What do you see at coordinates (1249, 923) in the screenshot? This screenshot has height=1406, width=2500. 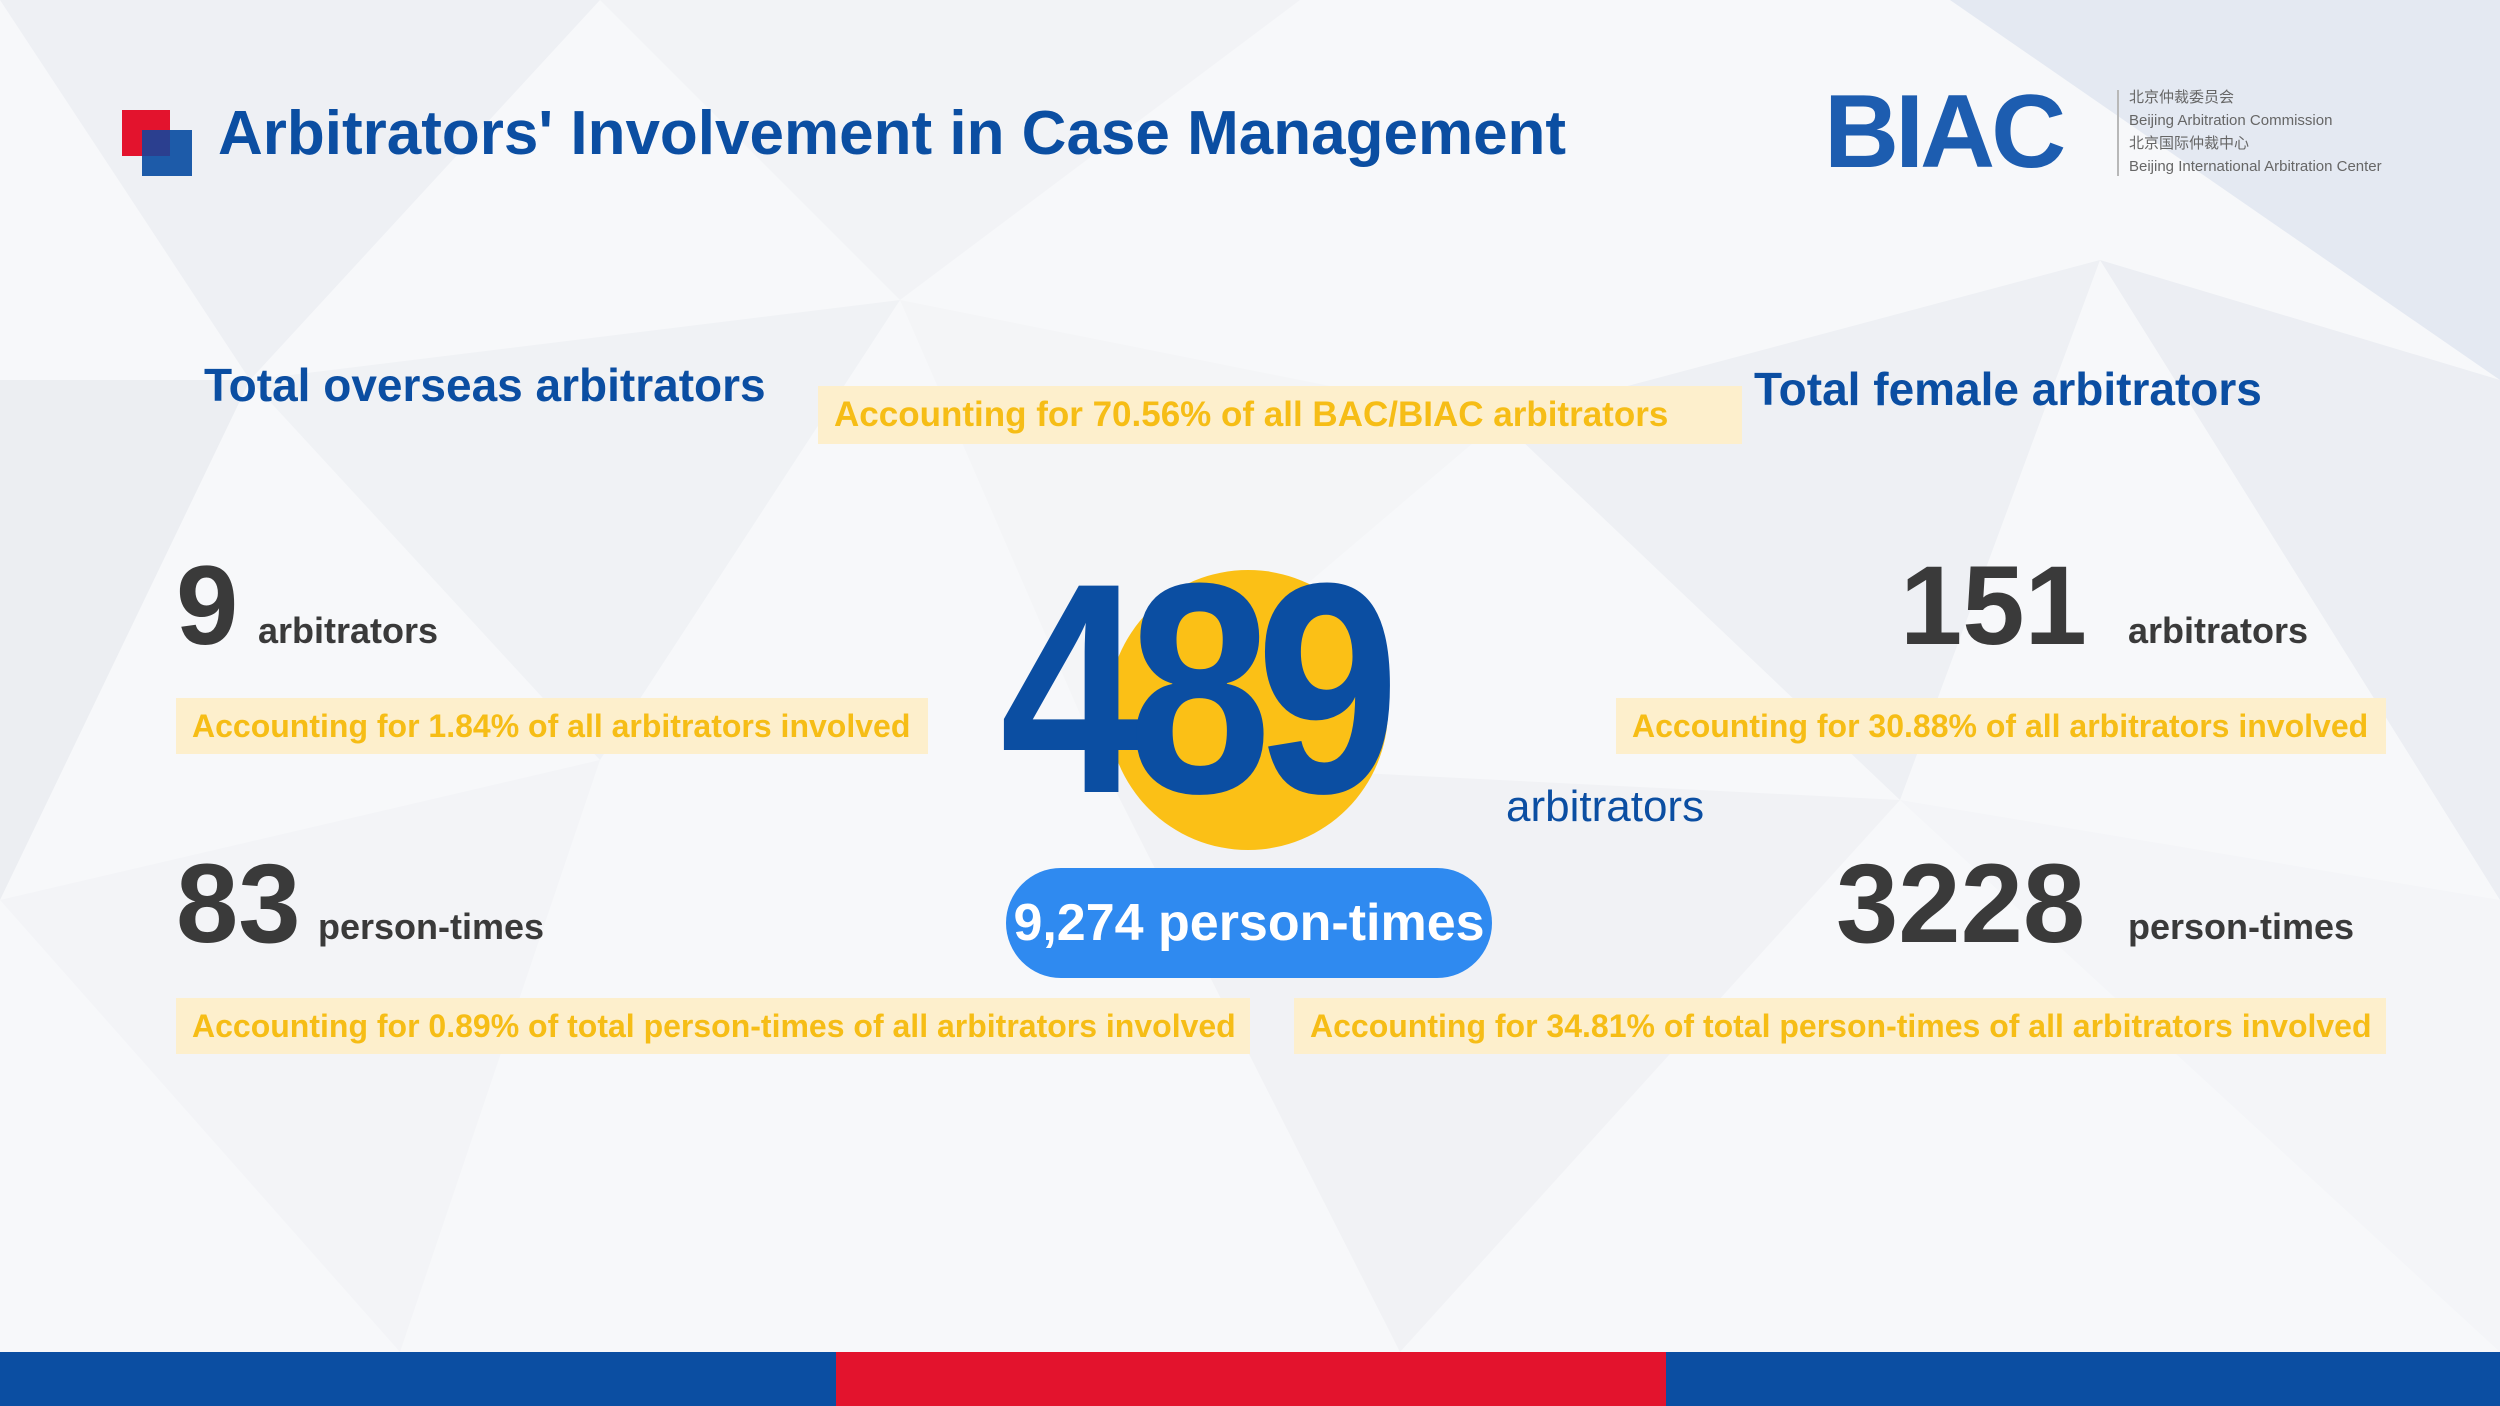 I see `center-person-times-pill: 9,274 person-times` at bounding box center [1249, 923].